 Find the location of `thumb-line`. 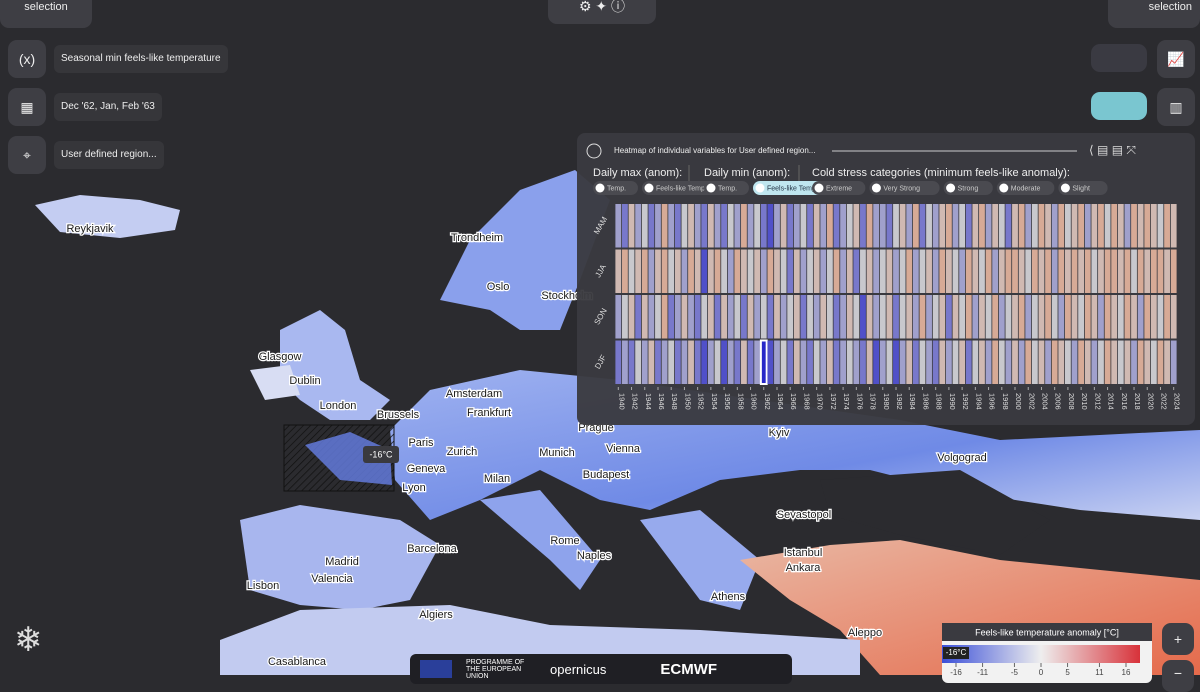

thumb-line is located at coordinates (1119, 58).